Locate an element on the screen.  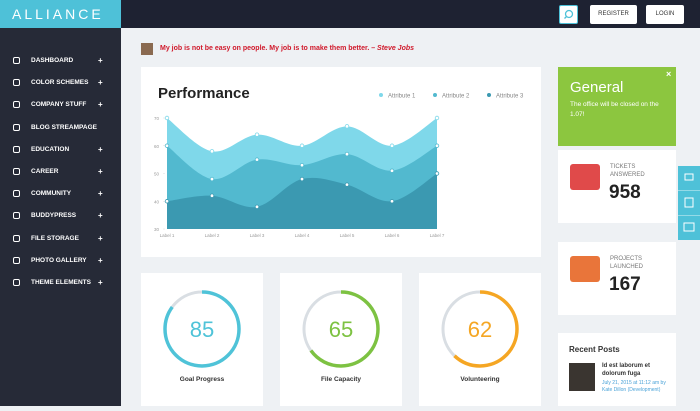
stat-label: TICKETS ANSWERED is located at coordinates (627, 171).